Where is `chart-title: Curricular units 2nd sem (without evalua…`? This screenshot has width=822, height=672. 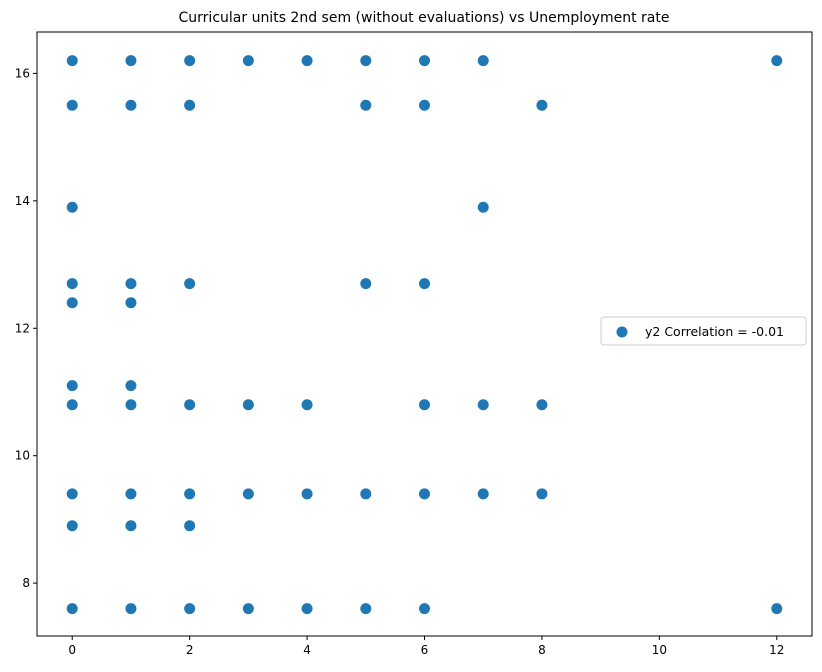
chart-title: Curricular units 2nd sem (without evalua… is located at coordinates (424, 18).